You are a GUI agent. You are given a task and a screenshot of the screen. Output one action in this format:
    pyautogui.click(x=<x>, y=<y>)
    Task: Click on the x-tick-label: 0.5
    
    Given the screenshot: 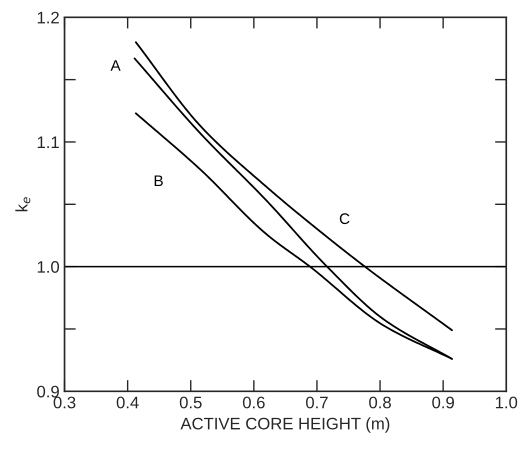 What is the action you would take?
    pyautogui.click(x=191, y=402)
    